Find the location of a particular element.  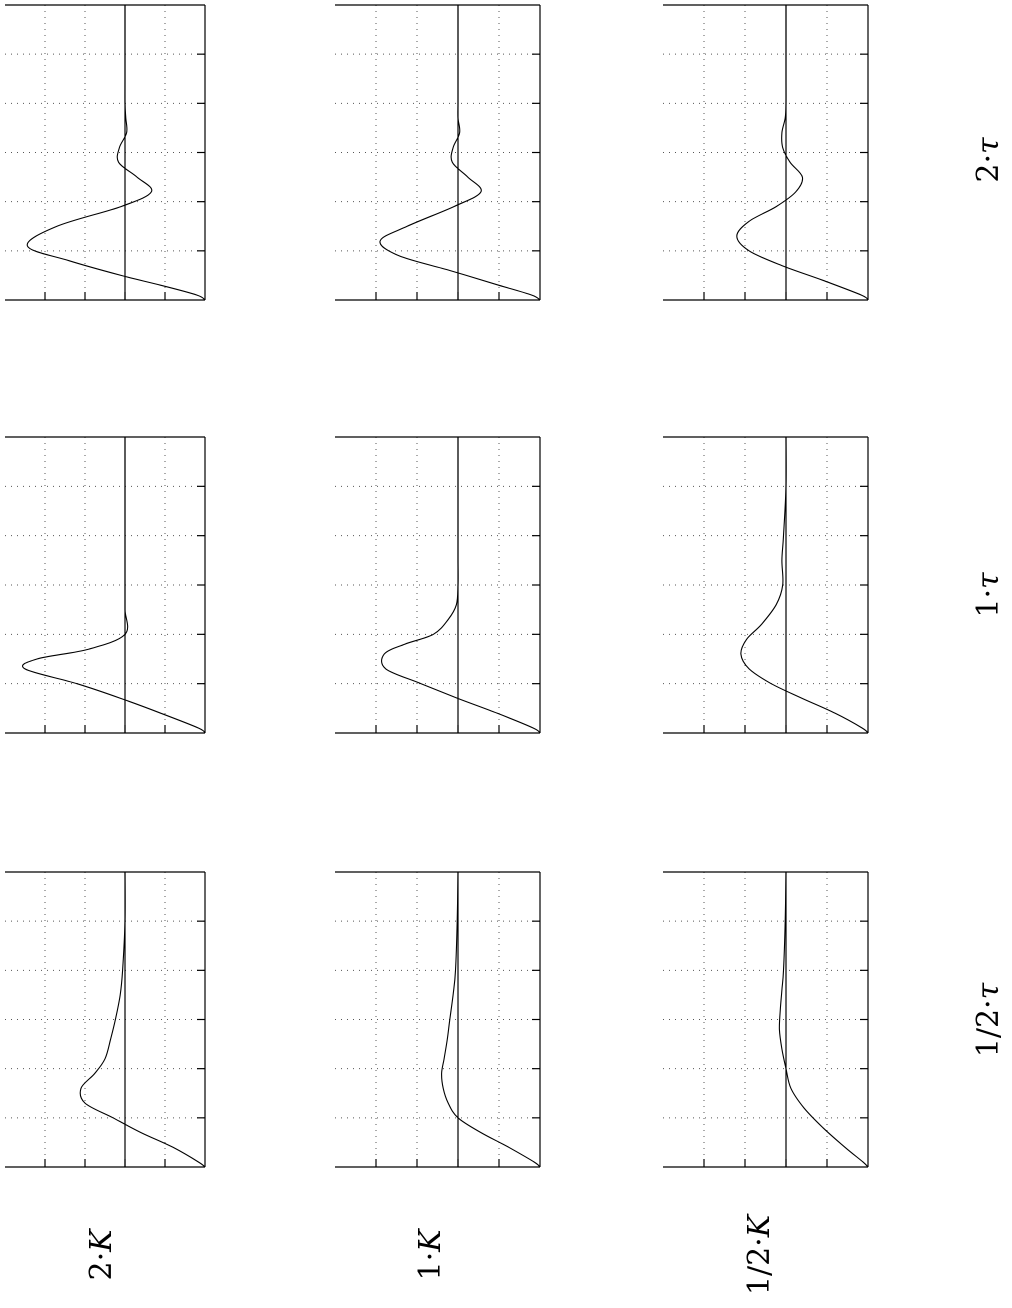

time-constant-label: 2·τ is located at coordinates (988, 160).